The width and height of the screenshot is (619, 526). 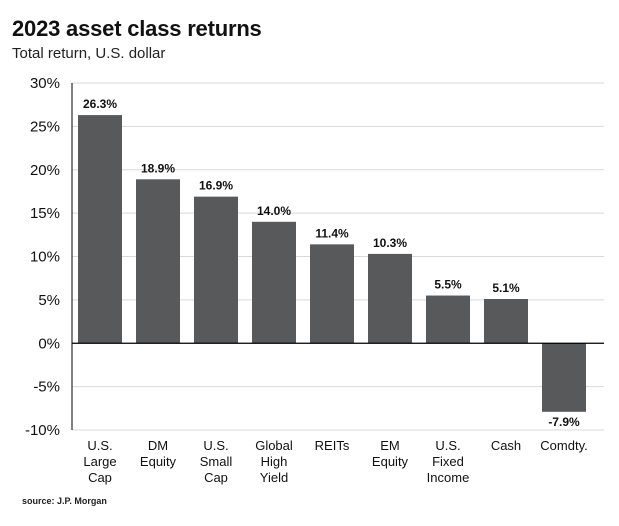 I want to click on category-label: Comdty., so click(x=563, y=445).